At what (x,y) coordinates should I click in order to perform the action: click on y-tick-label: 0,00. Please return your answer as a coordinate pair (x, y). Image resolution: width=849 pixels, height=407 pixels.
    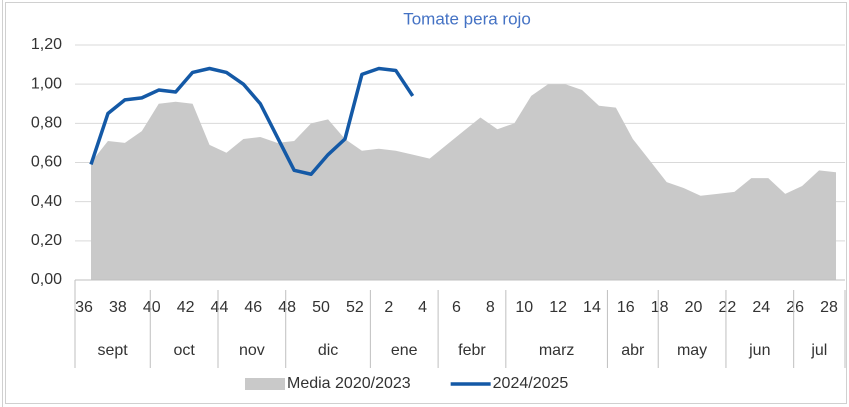
    Looking at the image, I should click on (46, 279).